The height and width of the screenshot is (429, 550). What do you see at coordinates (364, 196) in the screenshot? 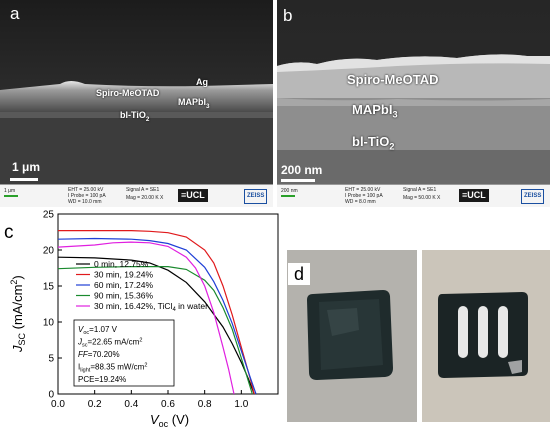
I see `info-probe-b: I Probe = 100 pA` at bounding box center [364, 196].